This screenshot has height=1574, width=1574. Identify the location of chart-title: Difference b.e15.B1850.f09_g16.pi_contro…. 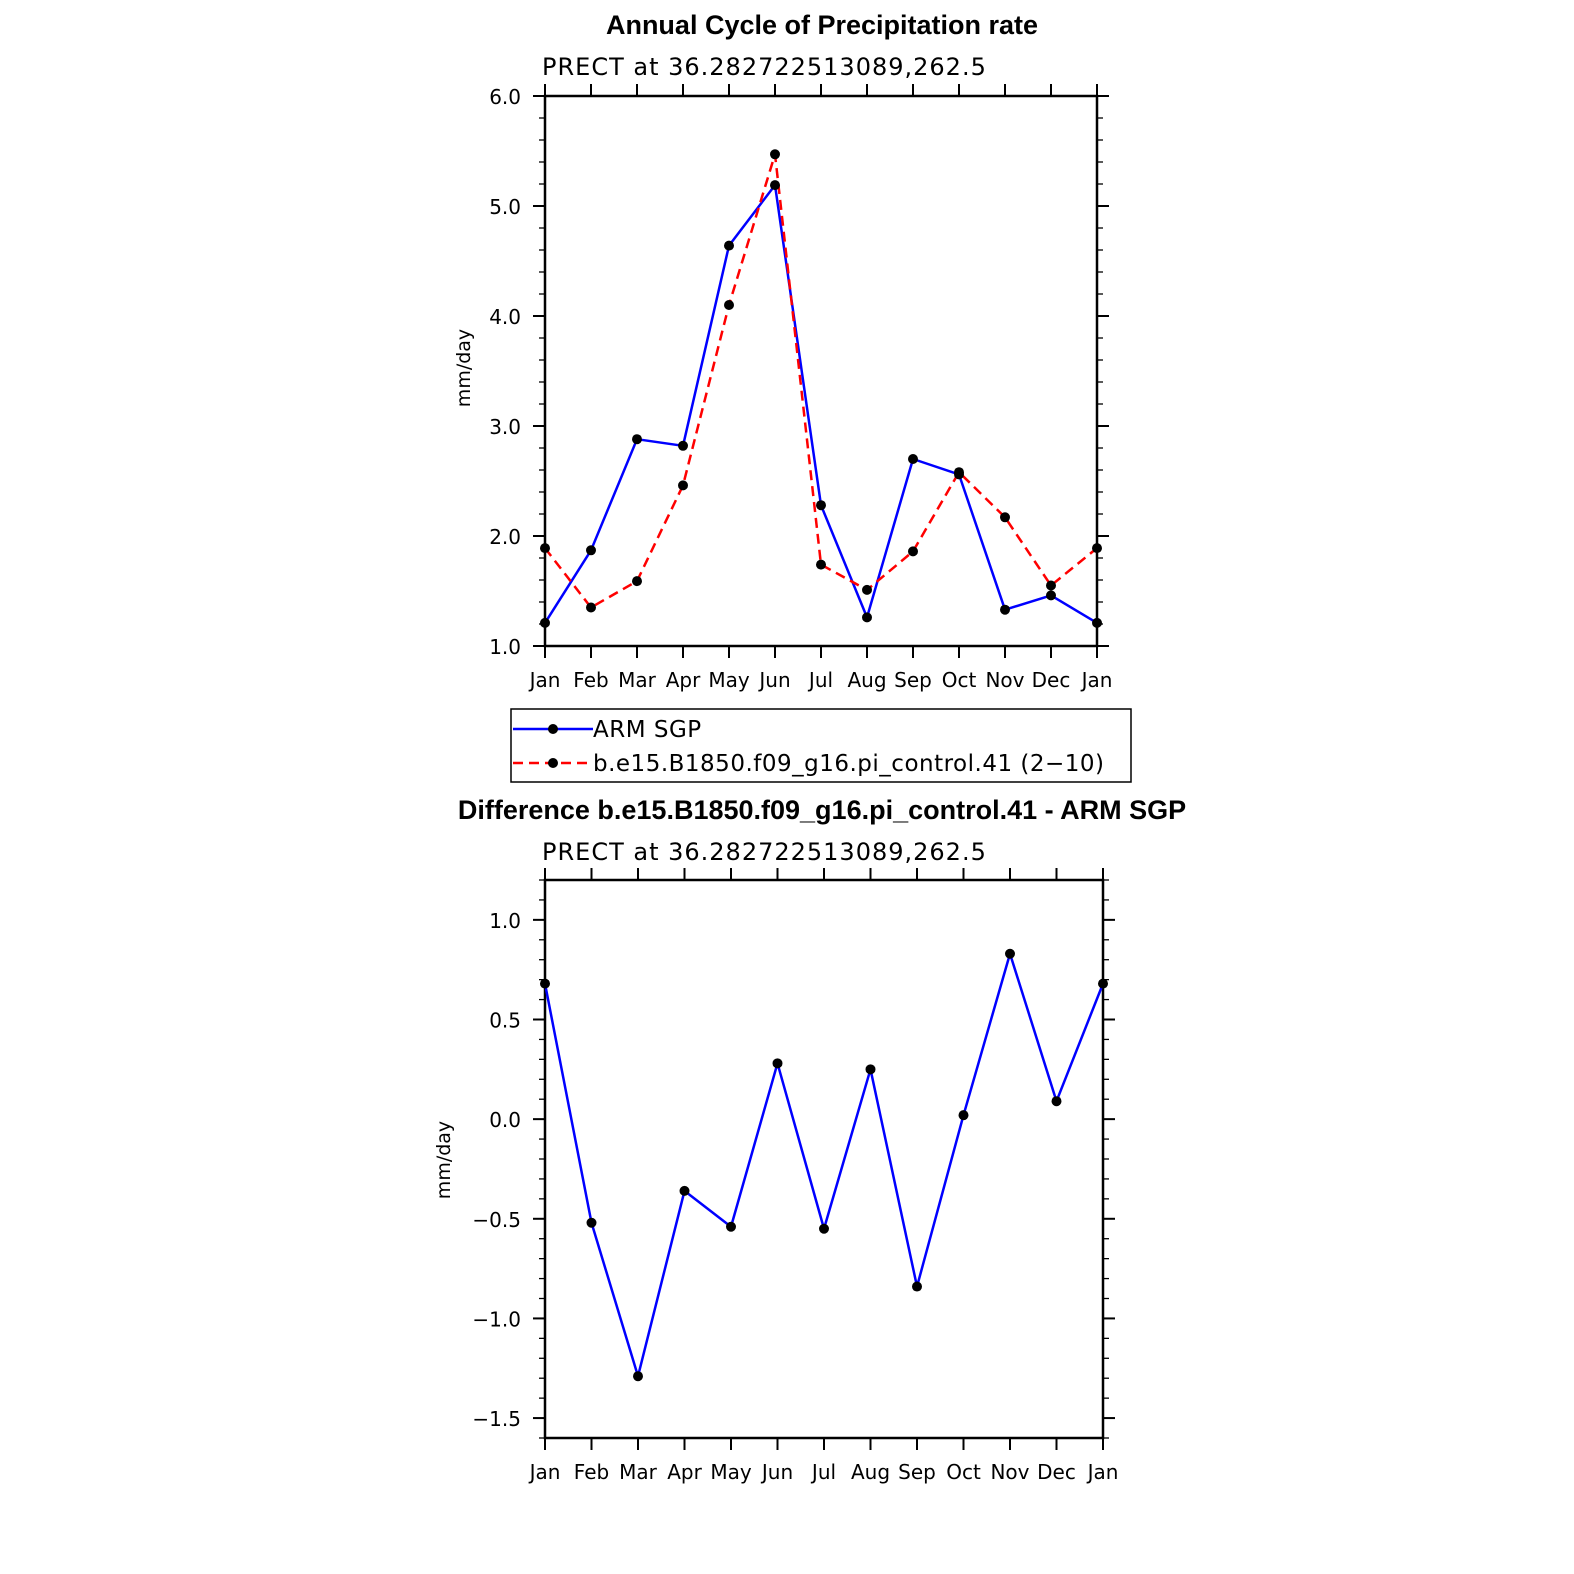
(822, 810).